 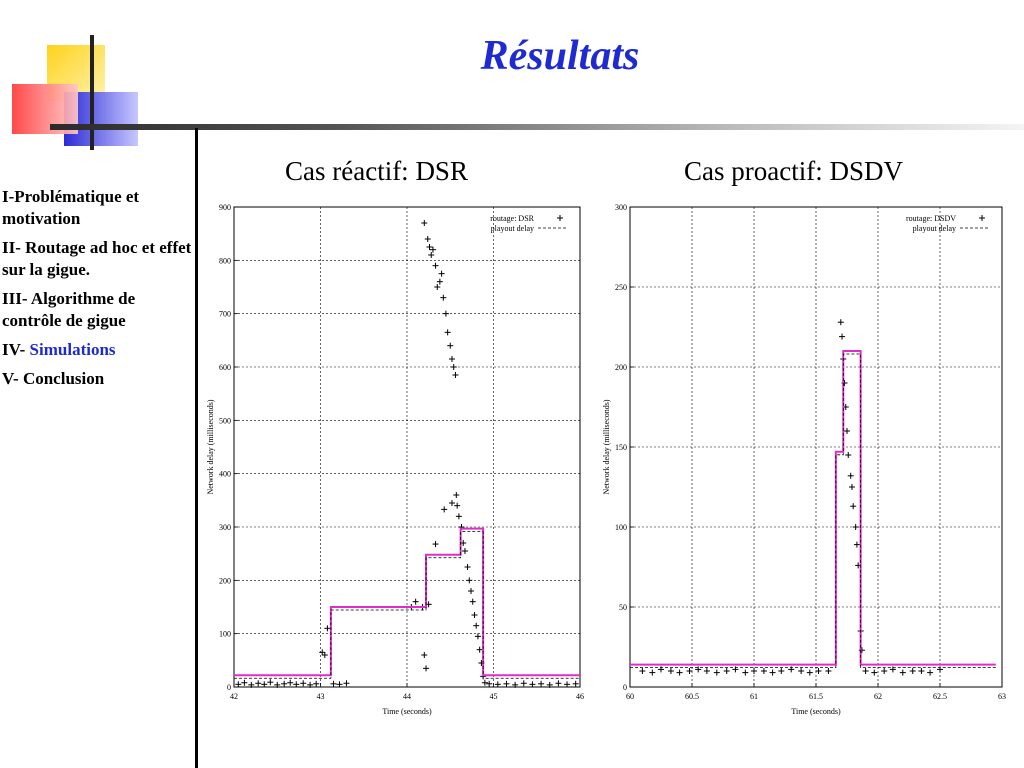 What do you see at coordinates (580, 696) in the screenshot?
I see `x-tick-label: 46` at bounding box center [580, 696].